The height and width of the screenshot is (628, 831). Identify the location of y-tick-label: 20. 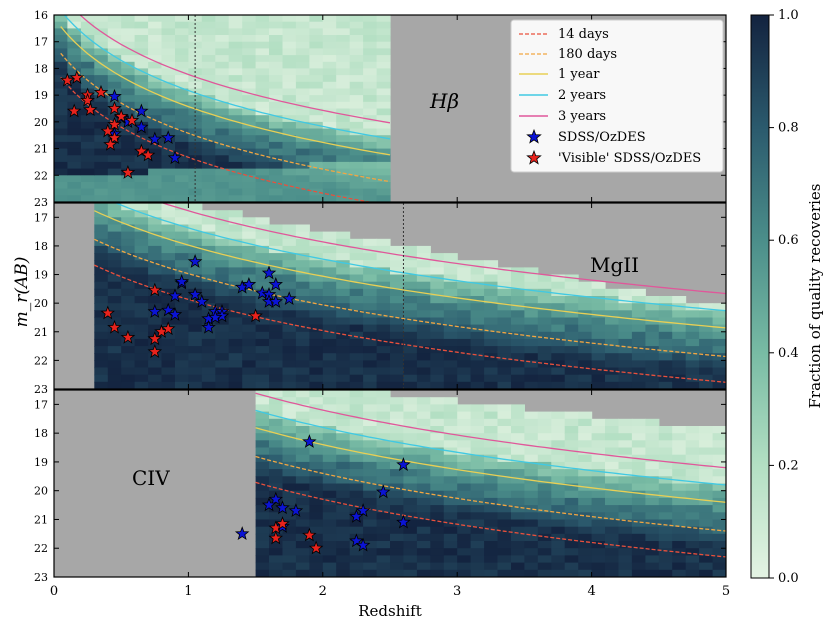
(41, 303).